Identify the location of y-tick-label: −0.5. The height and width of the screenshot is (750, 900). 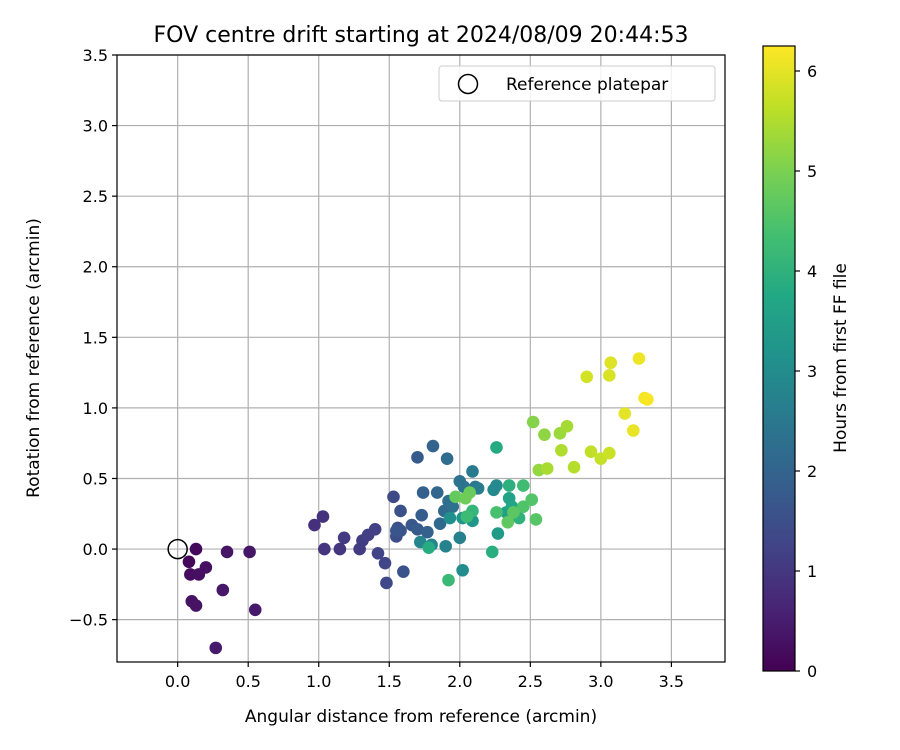
(88, 620).